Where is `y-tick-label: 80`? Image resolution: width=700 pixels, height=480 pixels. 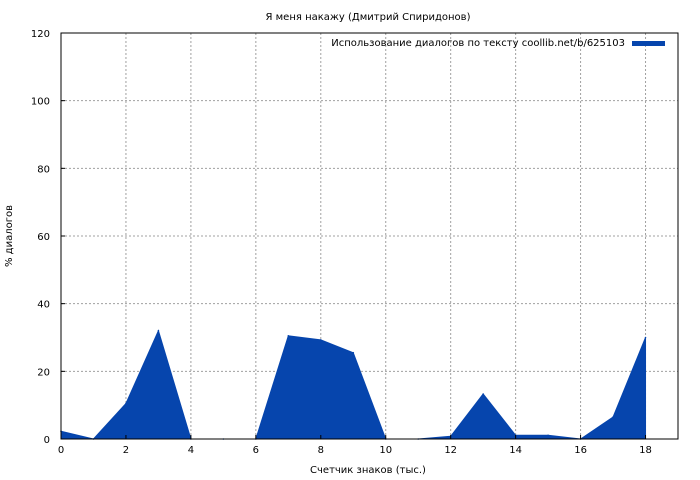 y-tick-label: 80 is located at coordinates (43, 169).